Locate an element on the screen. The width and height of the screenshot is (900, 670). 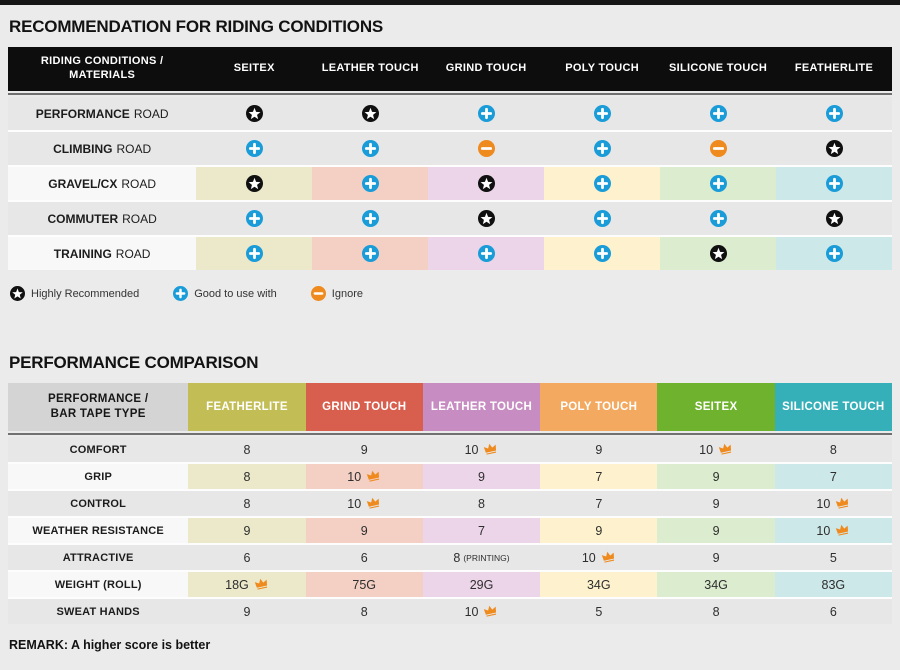
score-value: 75G is located at coordinates (364, 584).